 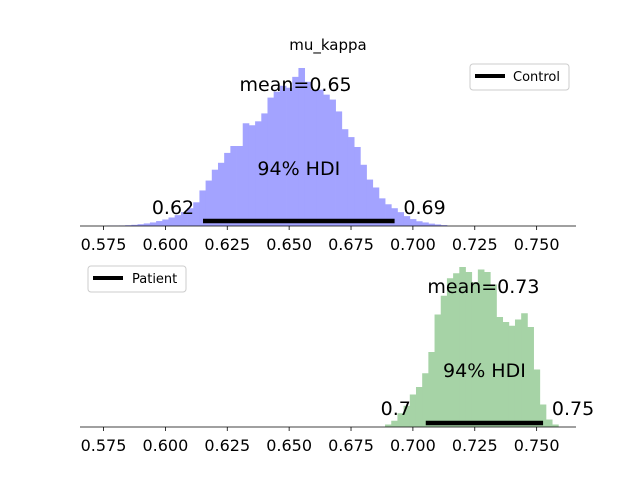 I want to click on legend-frame, so click(x=519, y=77).